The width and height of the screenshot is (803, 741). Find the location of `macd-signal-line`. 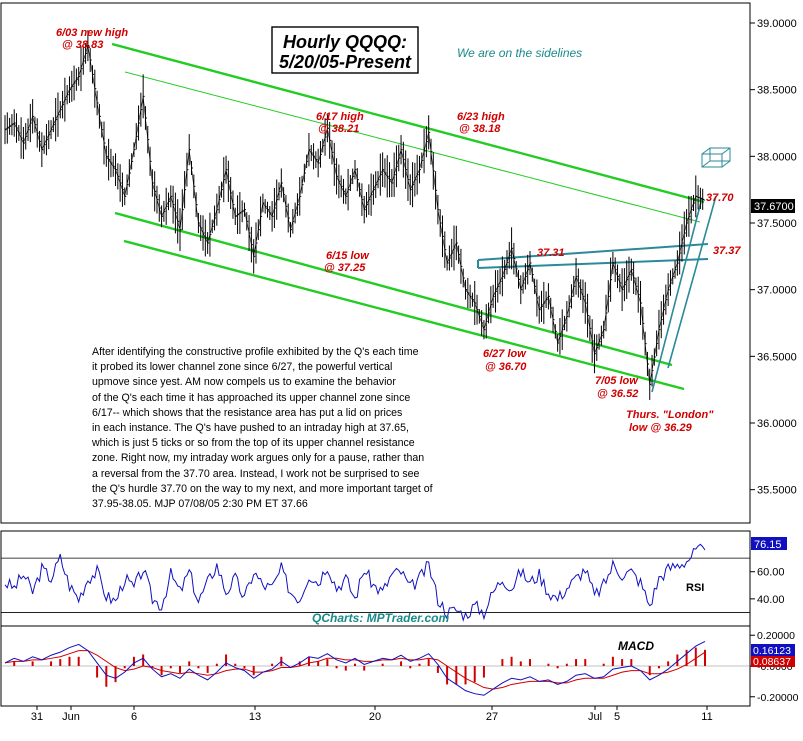

macd-signal-line is located at coordinates (355, 670).